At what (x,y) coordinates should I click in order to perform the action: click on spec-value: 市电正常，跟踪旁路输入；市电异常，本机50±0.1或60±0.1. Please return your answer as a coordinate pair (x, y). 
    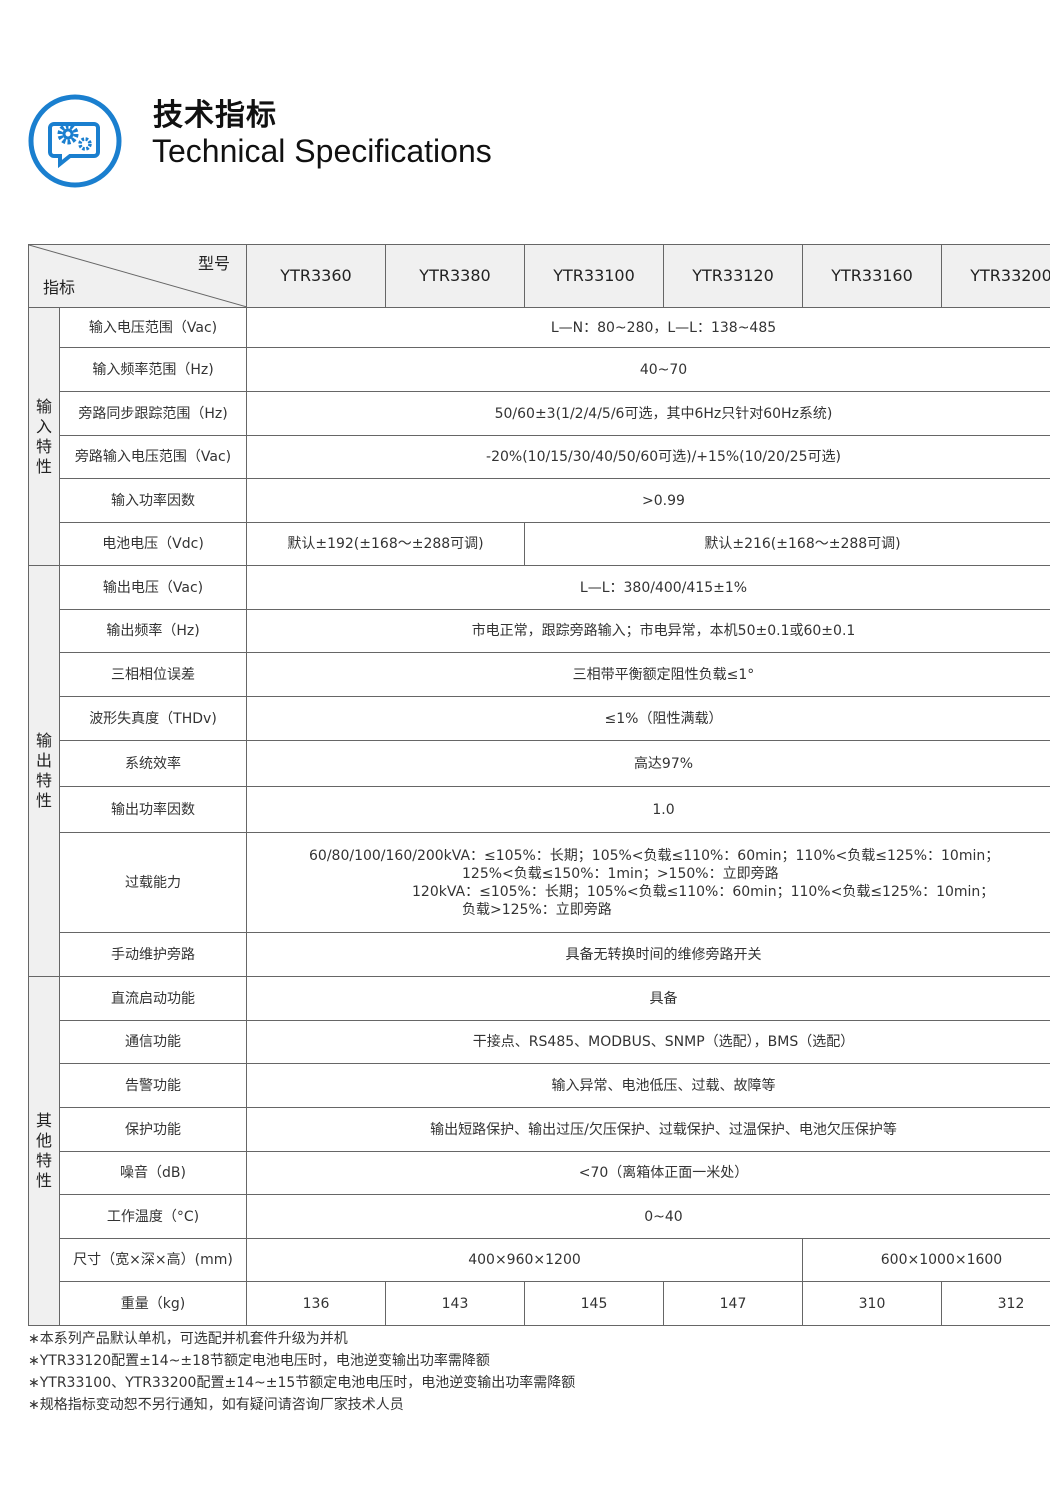
    Looking at the image, I should click on (648, 631).